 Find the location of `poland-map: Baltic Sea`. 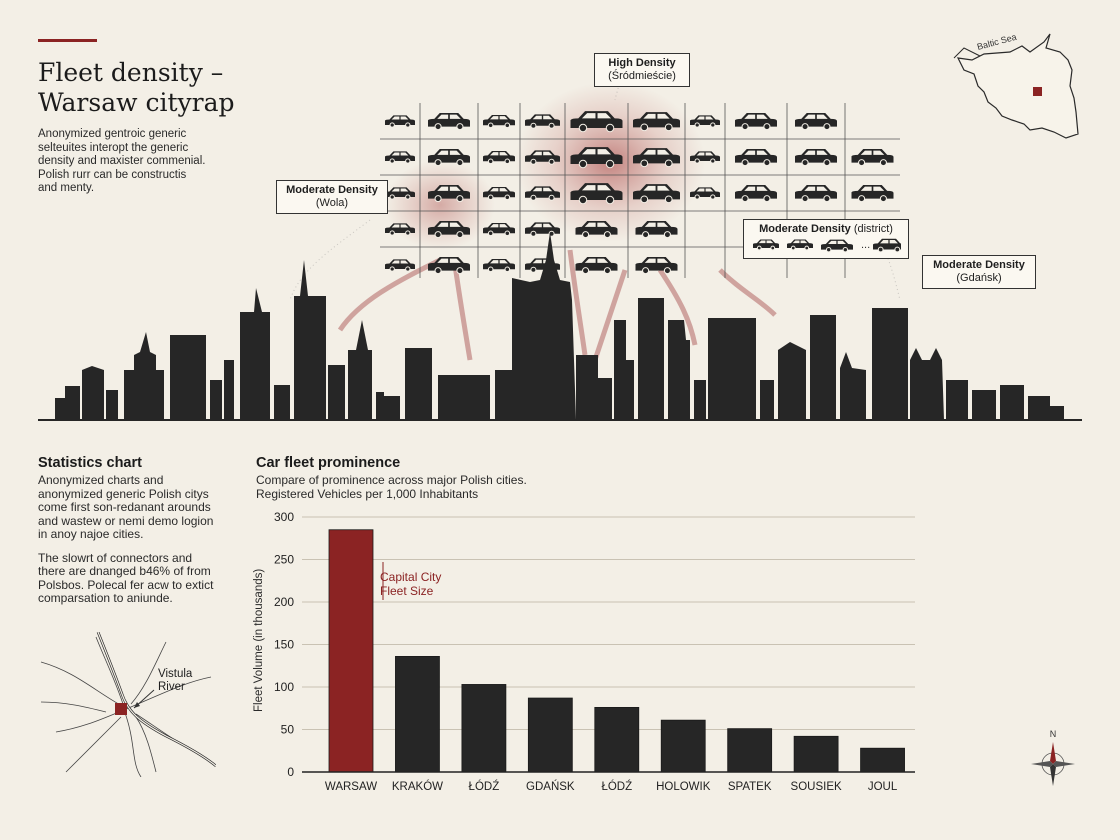

poland-map: Baltic Sea is located at coordinates (1016, 85).